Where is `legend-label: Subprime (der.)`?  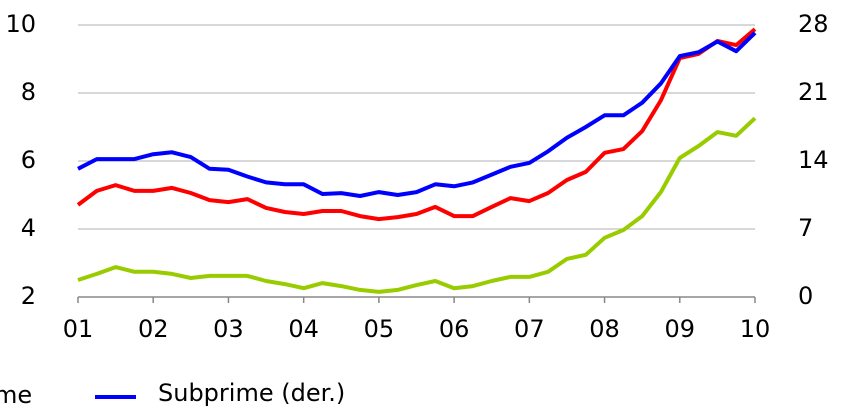
legend-label: Subprime (der.) is located at coordinates (251, 393).